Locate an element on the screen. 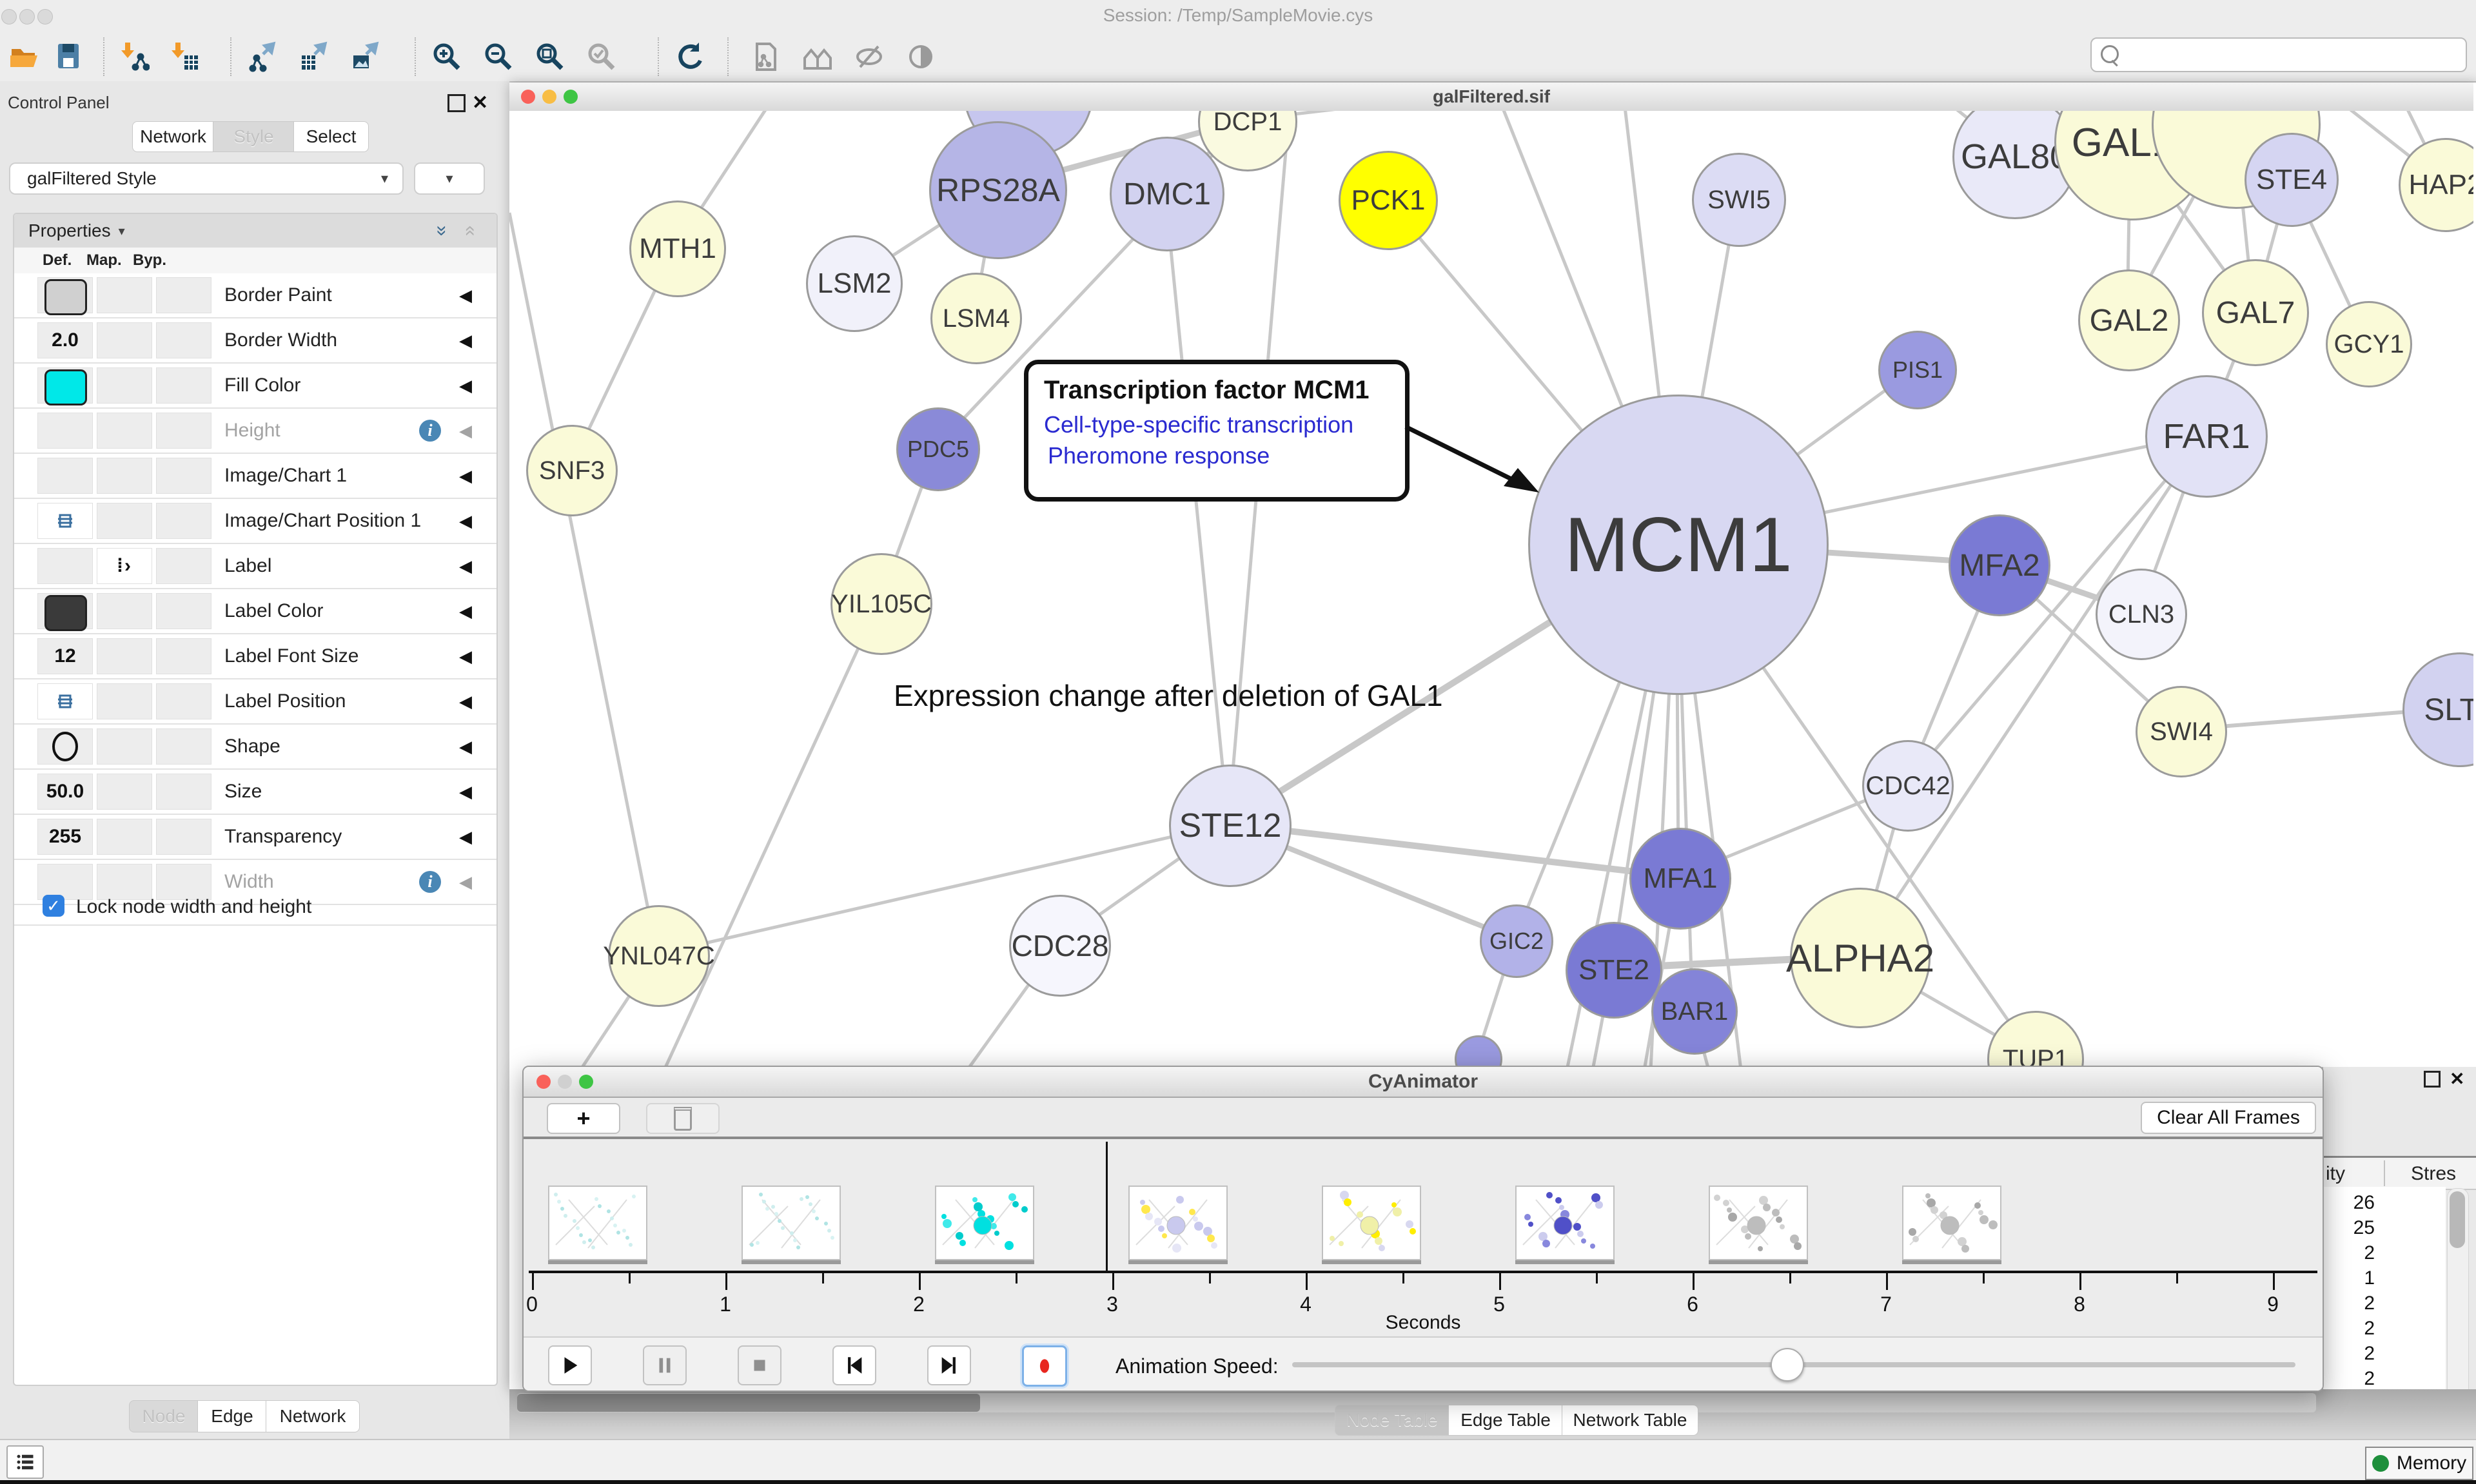  network-node-pis1: PIS1 is located at coordinates (1917, 370).